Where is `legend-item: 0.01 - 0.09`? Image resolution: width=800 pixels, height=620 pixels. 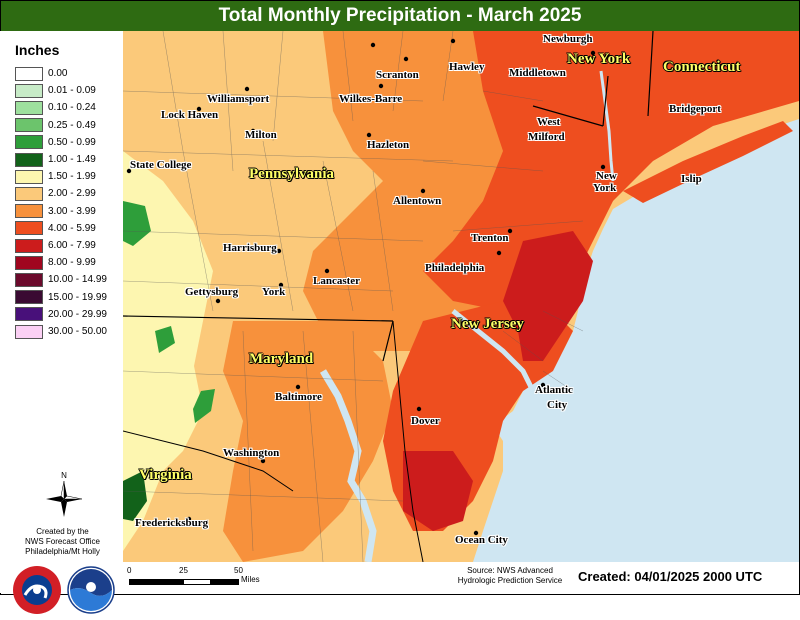
legend-item: 0.01 - 0.09 is located at coordinates (55, 90).